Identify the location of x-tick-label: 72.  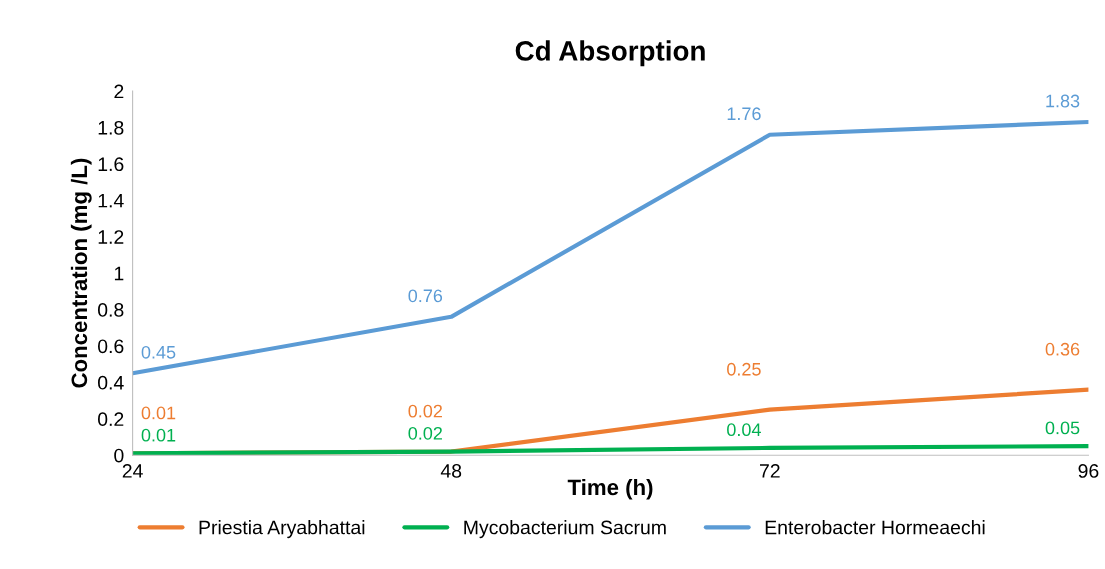
(770, 471).